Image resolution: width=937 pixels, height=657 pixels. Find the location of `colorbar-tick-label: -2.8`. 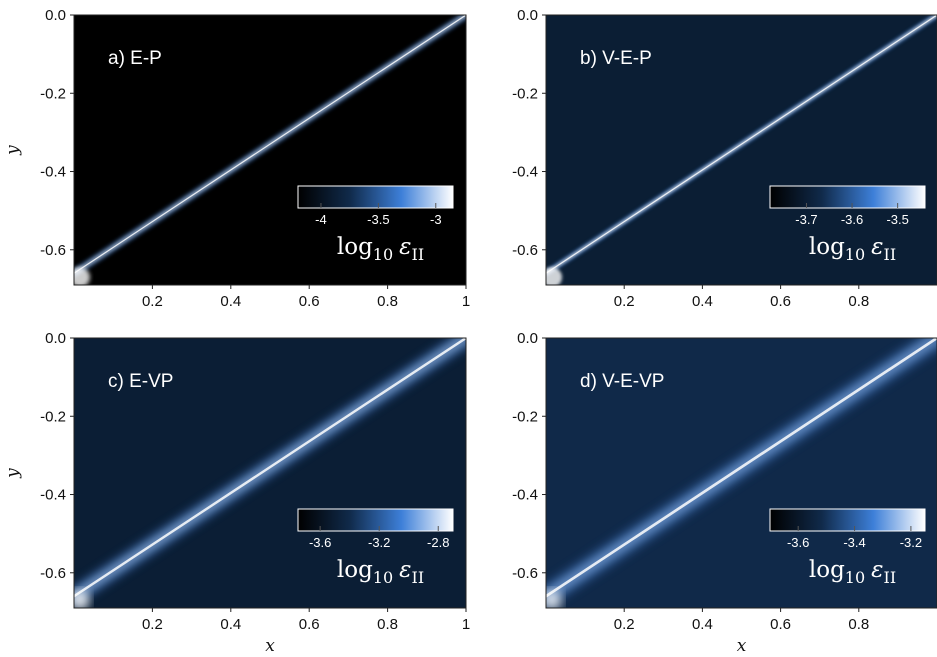

colorbar-tick-label: -2.8 is located at coordinates (438, 542).